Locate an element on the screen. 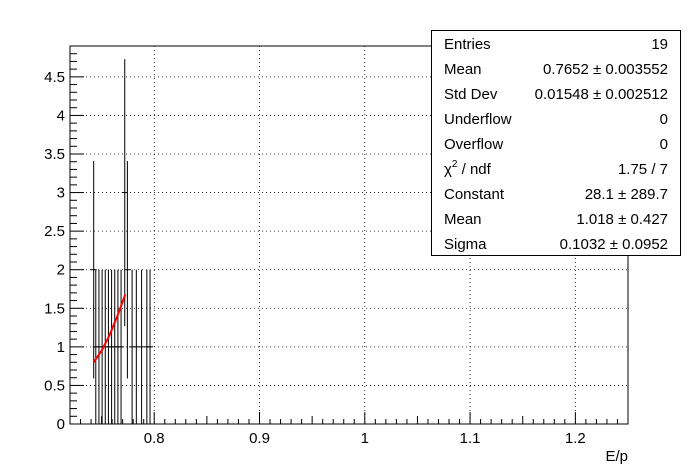 The width and height of the screenshot is (696, 472). stats-value: 0.01548 ± 0.002512 is located at coordinates (601, 94).